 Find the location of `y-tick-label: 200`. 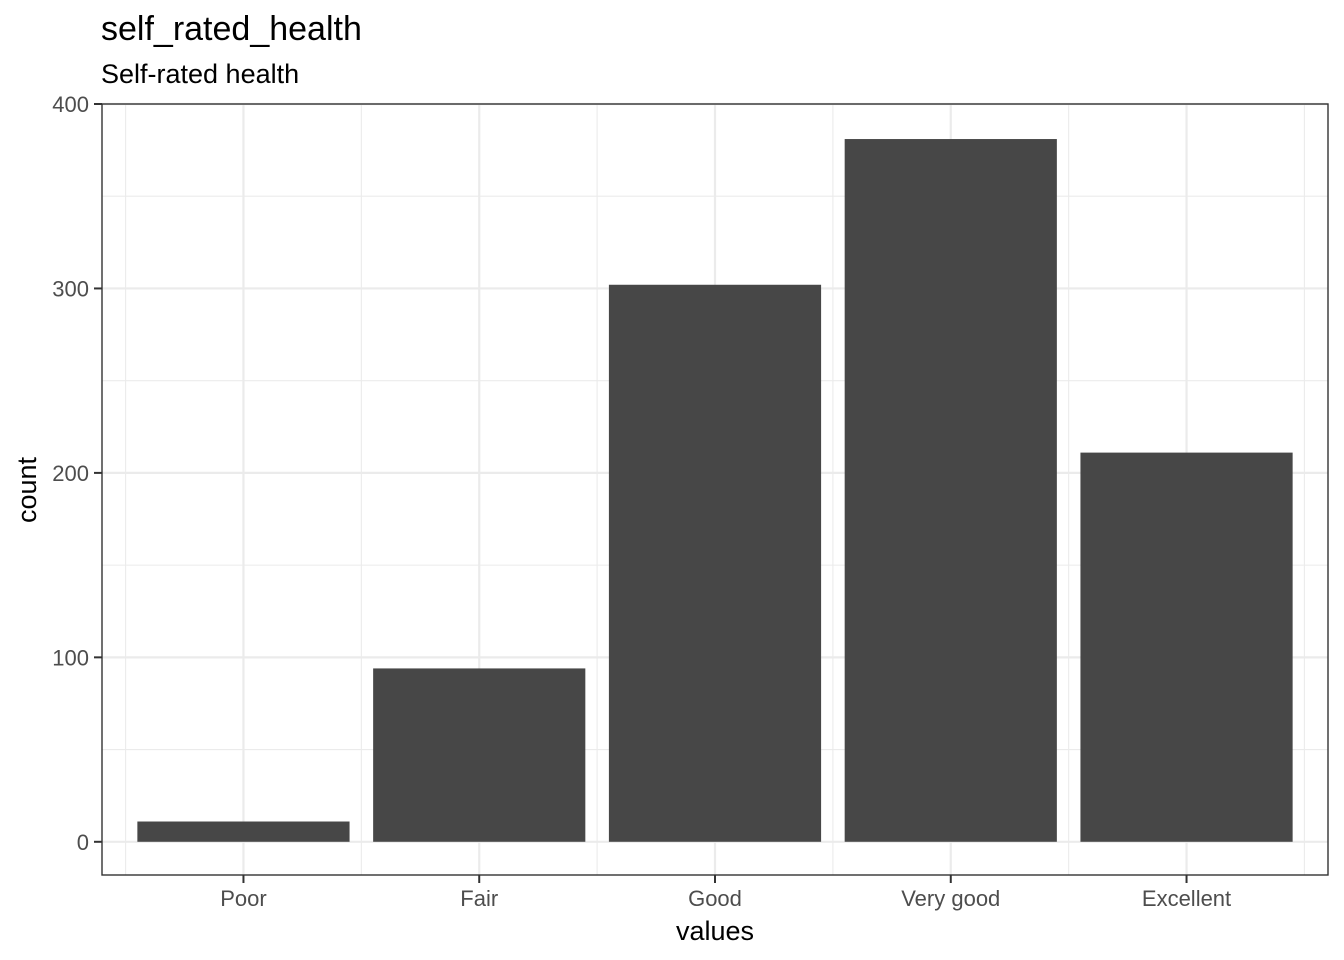

y-tick-label: 200 is located at coordinates (70, 473).